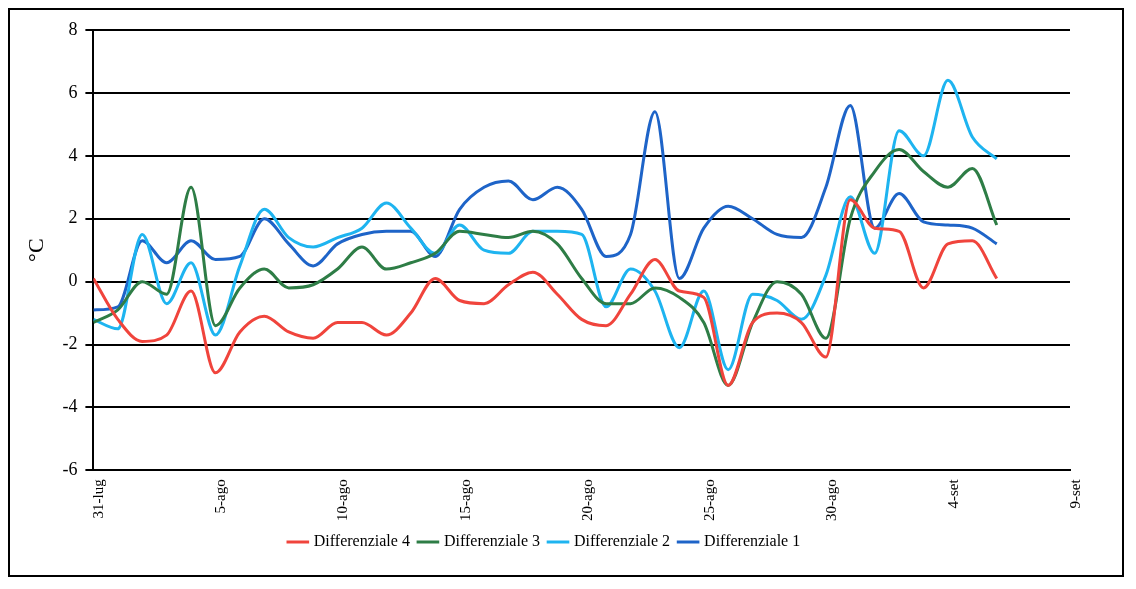 Image resolution: width=1136 pixels, height=589 pixels. Describe the element at coordinates (622, 541) in the screenshot. I see `legend-label: Differenziale 2` at that location.